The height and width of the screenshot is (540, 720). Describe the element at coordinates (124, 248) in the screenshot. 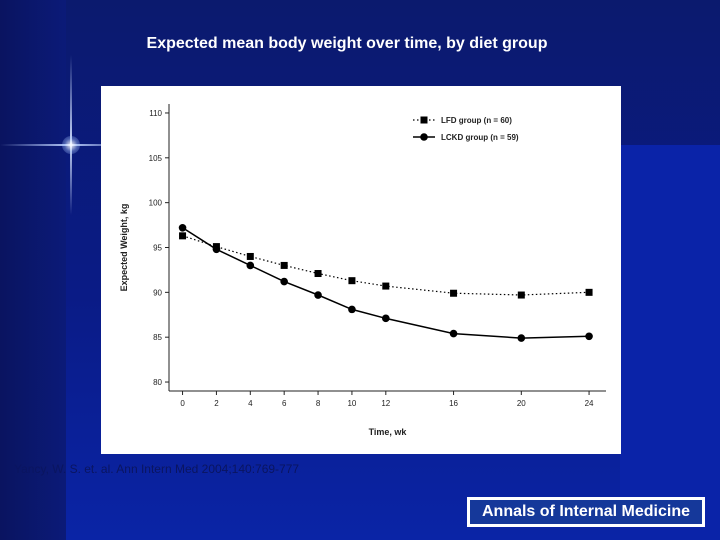

I see `y-axis-label: Expected Weight, kg` at that location.